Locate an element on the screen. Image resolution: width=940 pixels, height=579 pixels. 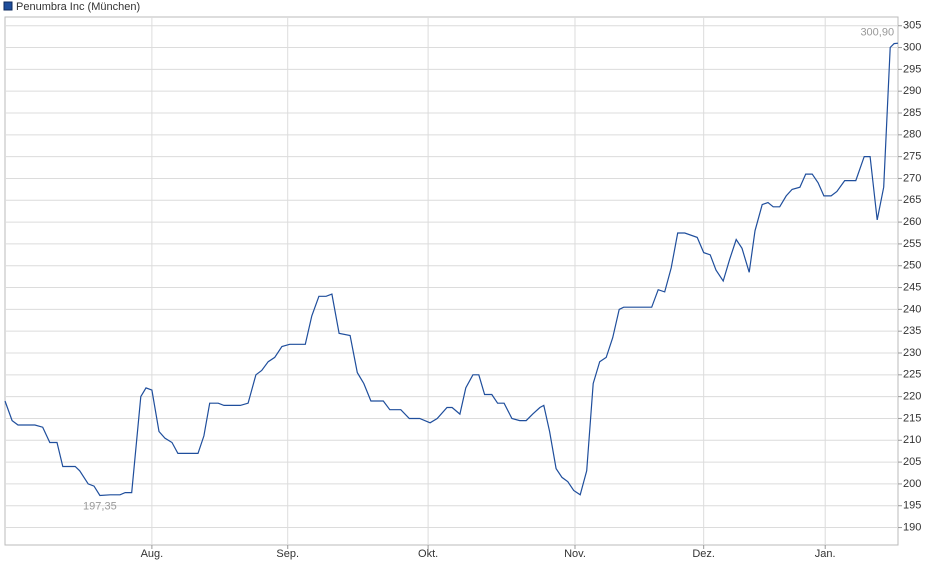
y-tick-label: 230 is located at coordinates (912, 353).